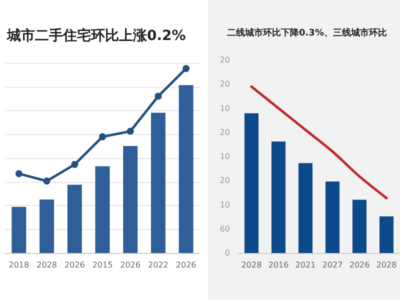 The height and width of the screenshot is (300, 400). What do you see at coordinates (19, 265) in the screenshot?
I see `x-tick-label: 2018` at bounding box center [19, 265].